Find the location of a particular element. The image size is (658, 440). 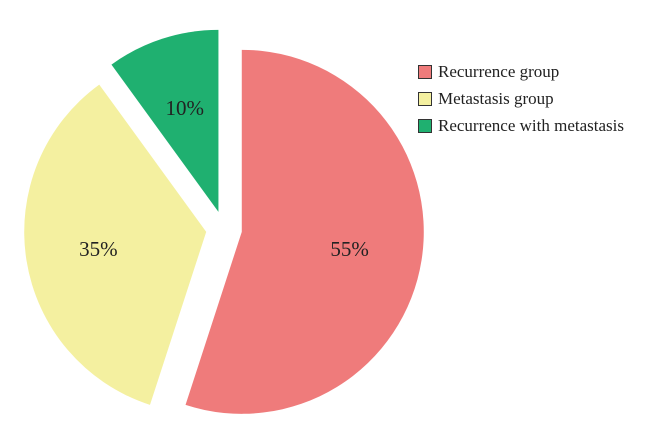

legend-swatch-recurrence is located at coordinates (425, 71).